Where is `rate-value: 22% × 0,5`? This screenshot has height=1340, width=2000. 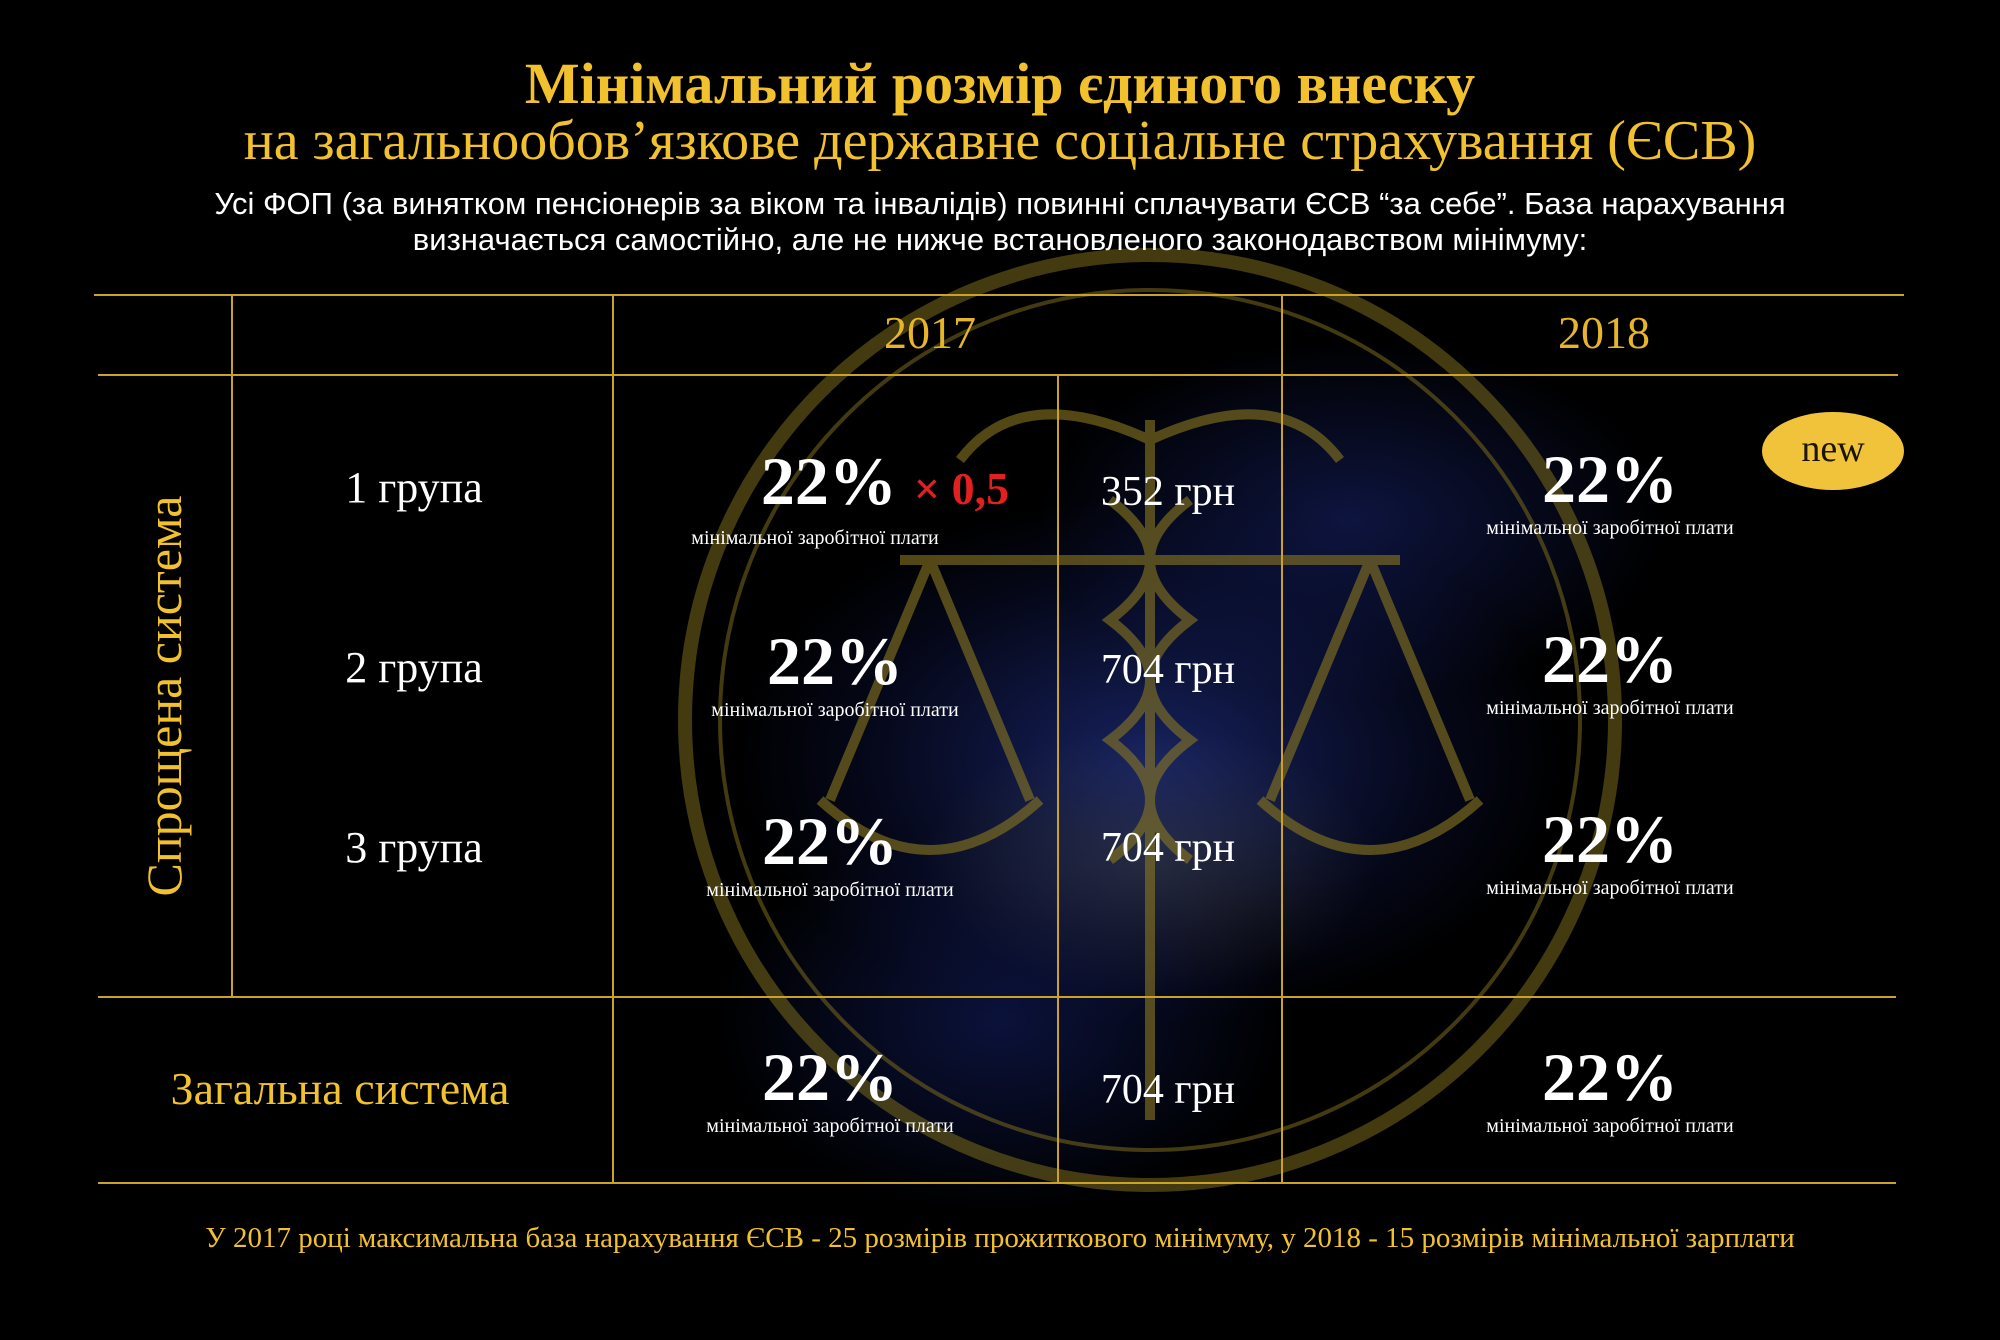 rate-value: 22% × 0,5 is located at coordinates (850, 485).